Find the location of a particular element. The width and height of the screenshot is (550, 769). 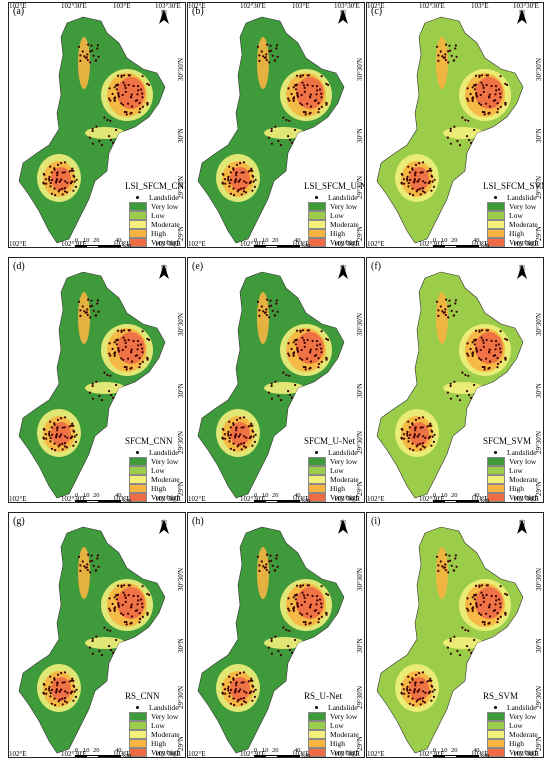

landslide-marker-icon is located at coordinates (137, 197).